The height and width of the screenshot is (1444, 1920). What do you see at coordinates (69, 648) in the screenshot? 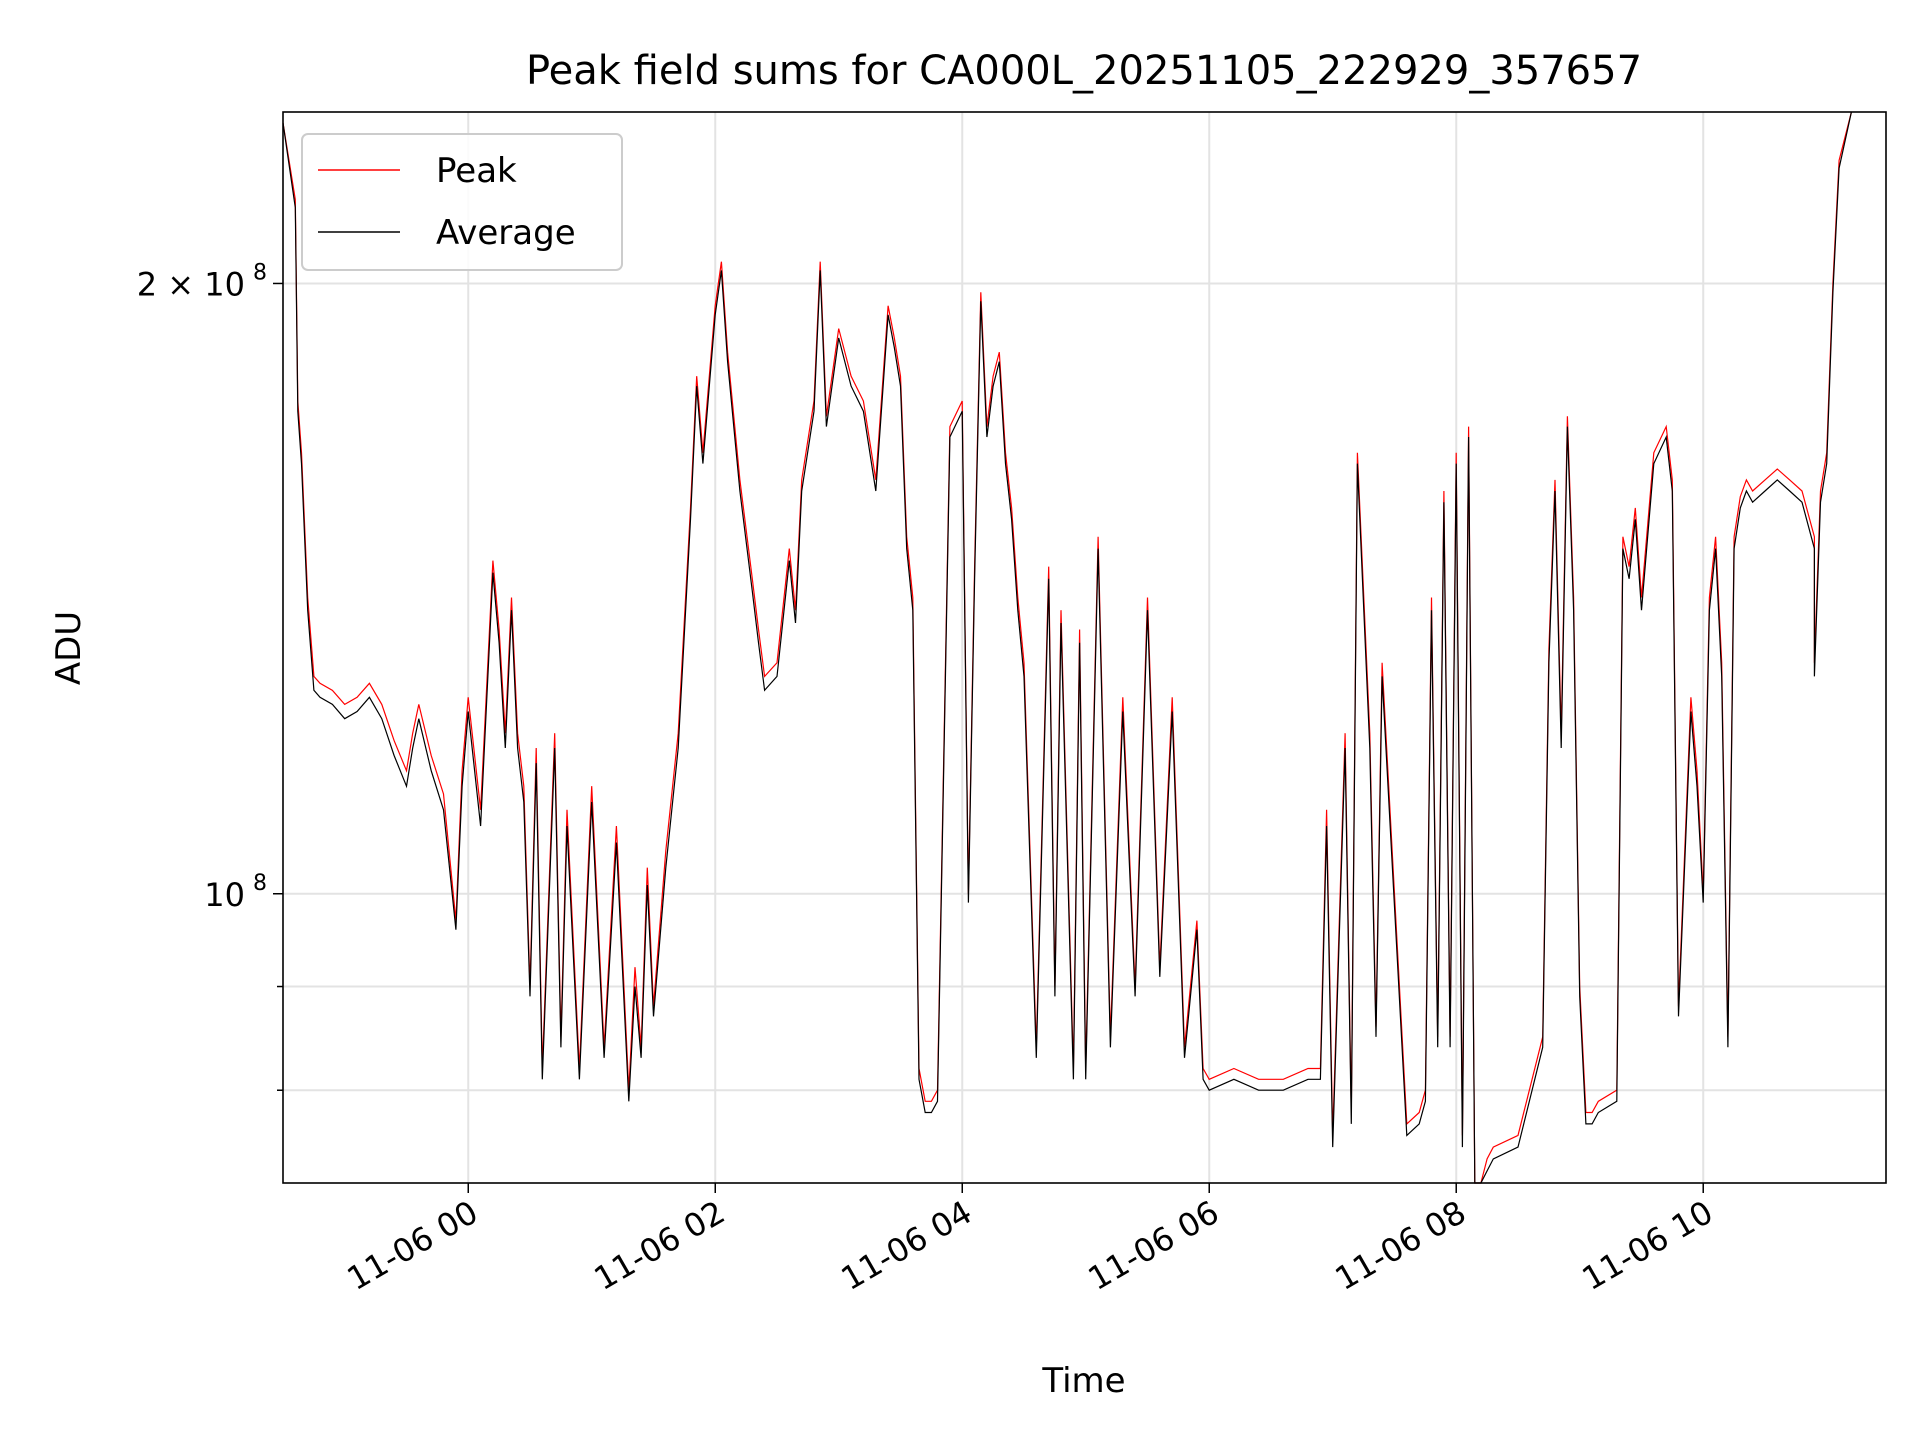
I see `y-axis-label: ADU` at bounding box center [69, 648].